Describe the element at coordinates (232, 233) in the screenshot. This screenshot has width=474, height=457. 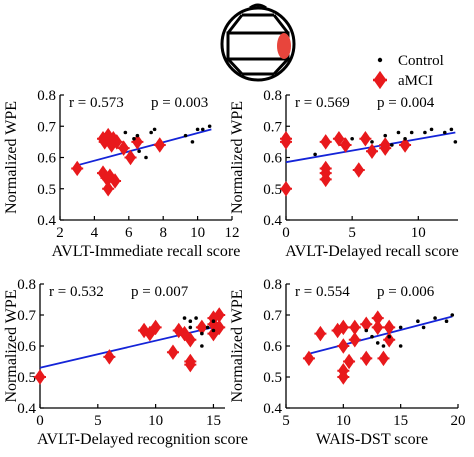
I see `x-tick-label: 12` at that location.